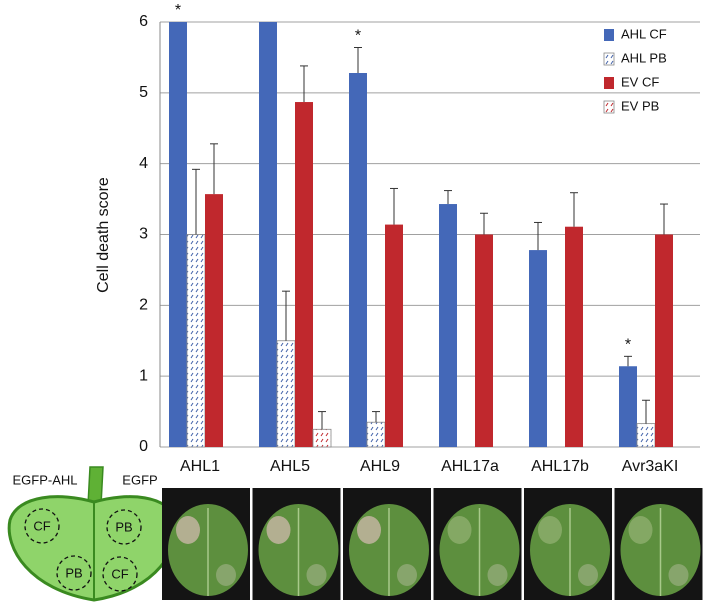 The height and width of the screenshot is (608, 709). What do you see at coordinates (380, 466) in the screenshot?
I see `x-tick-label: AHL9` at bounding box center [380, 466].